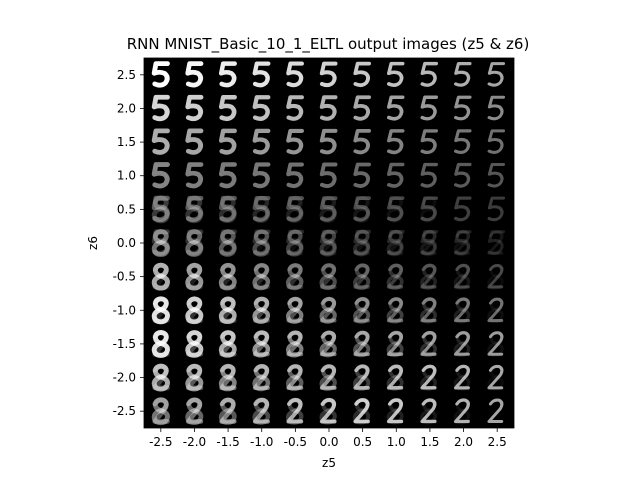  I want to click on y-tick-label: -1.5, so click(124, 344).